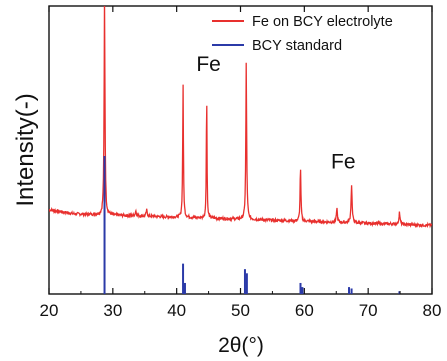 The image size is (447, 361). What do you see at coordinates (432, 310) in the screenshot?
I see `x-tick-label: 80` at bounding box center [432, 310].